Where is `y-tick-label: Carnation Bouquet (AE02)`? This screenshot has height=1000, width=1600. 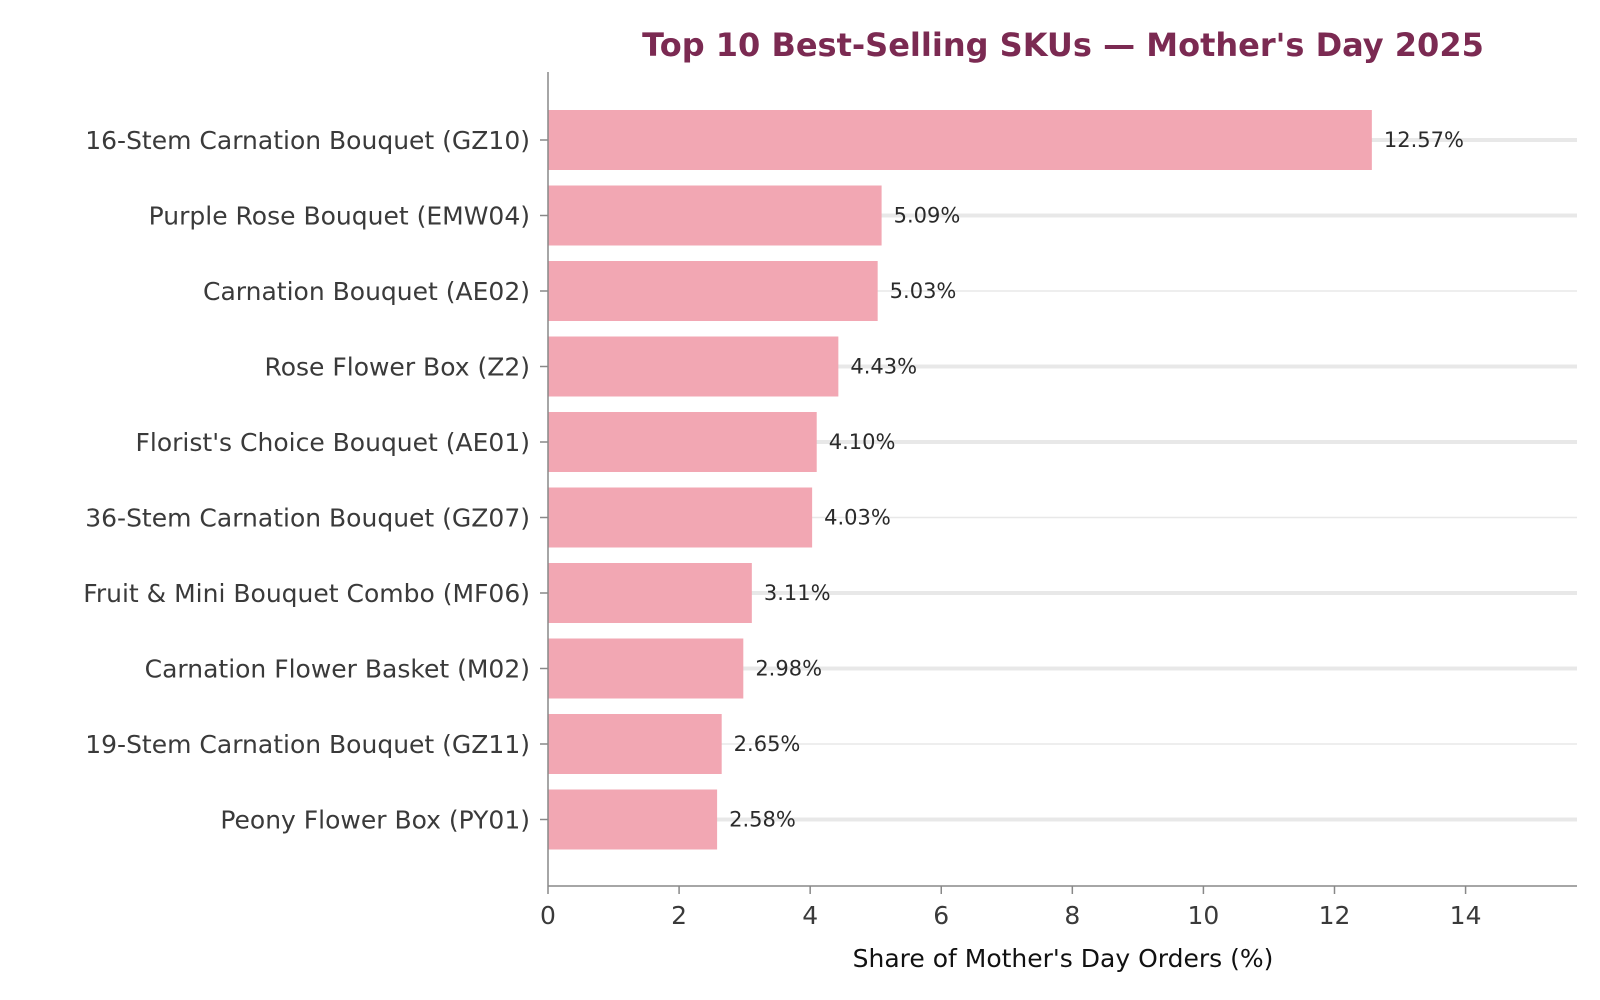
y-tick-label: Carnation Bouquet (AE02) is located at coordinates (366, 291).